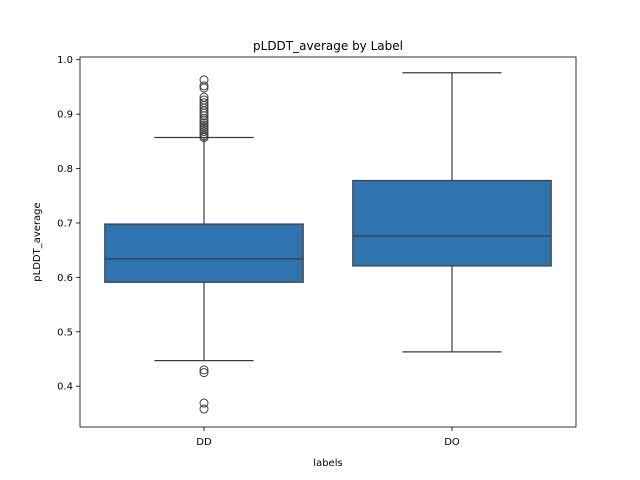  I want to click on x-tick-label: DO, so click(452, 442).